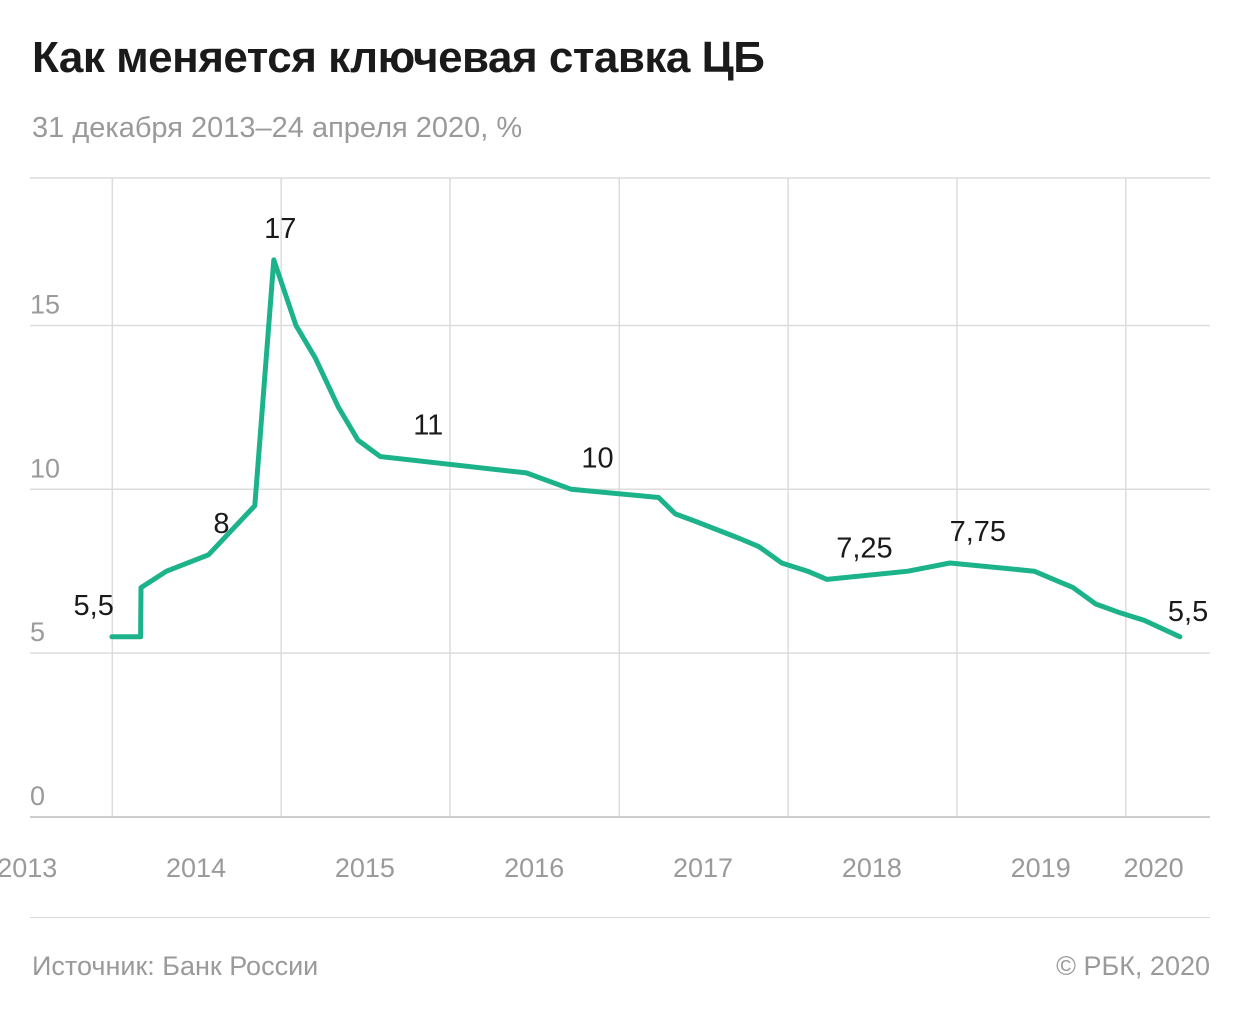 This screenshot has width=1240, height=1018. Describe the element at coordinates (1041, 868) in the screenshot. I see `x-tick-label: 2019` at that location.